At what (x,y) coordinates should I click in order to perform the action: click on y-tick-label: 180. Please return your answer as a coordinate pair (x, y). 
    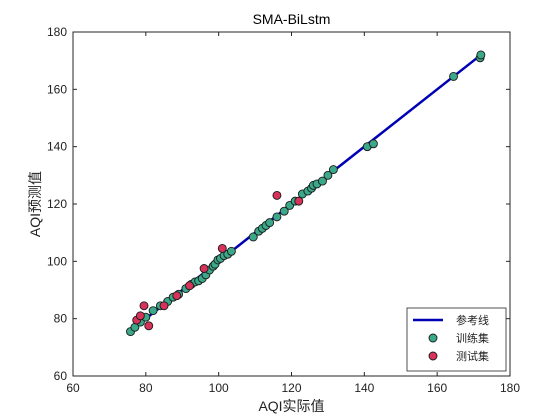
    Looking at the image, I should click on (57, 32).